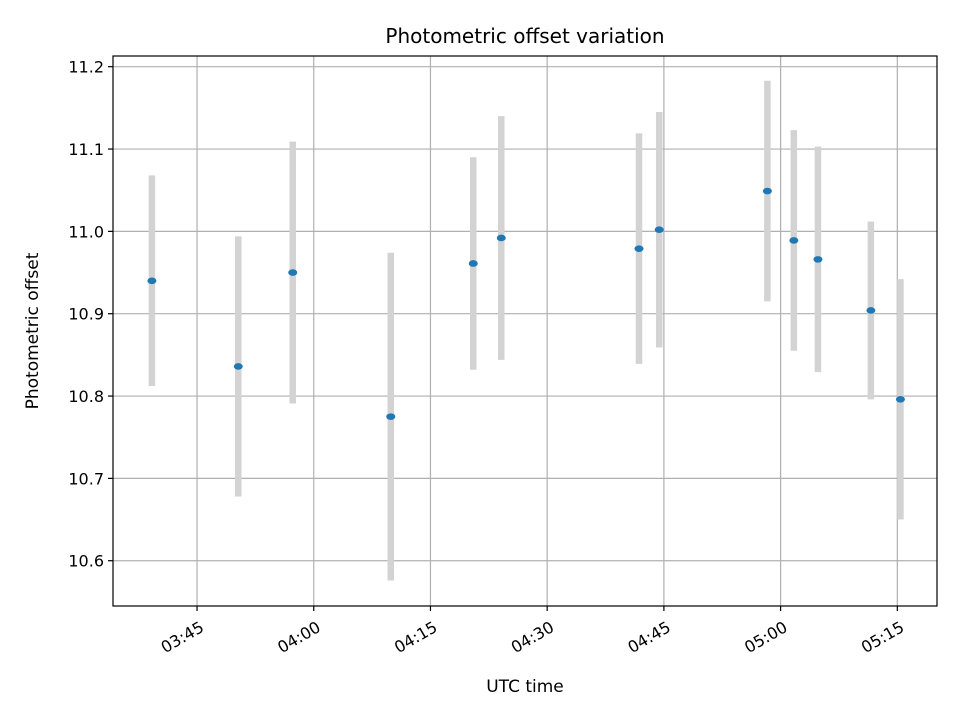  I want to click on y-tick-label: 11.2, so click(86, 67).